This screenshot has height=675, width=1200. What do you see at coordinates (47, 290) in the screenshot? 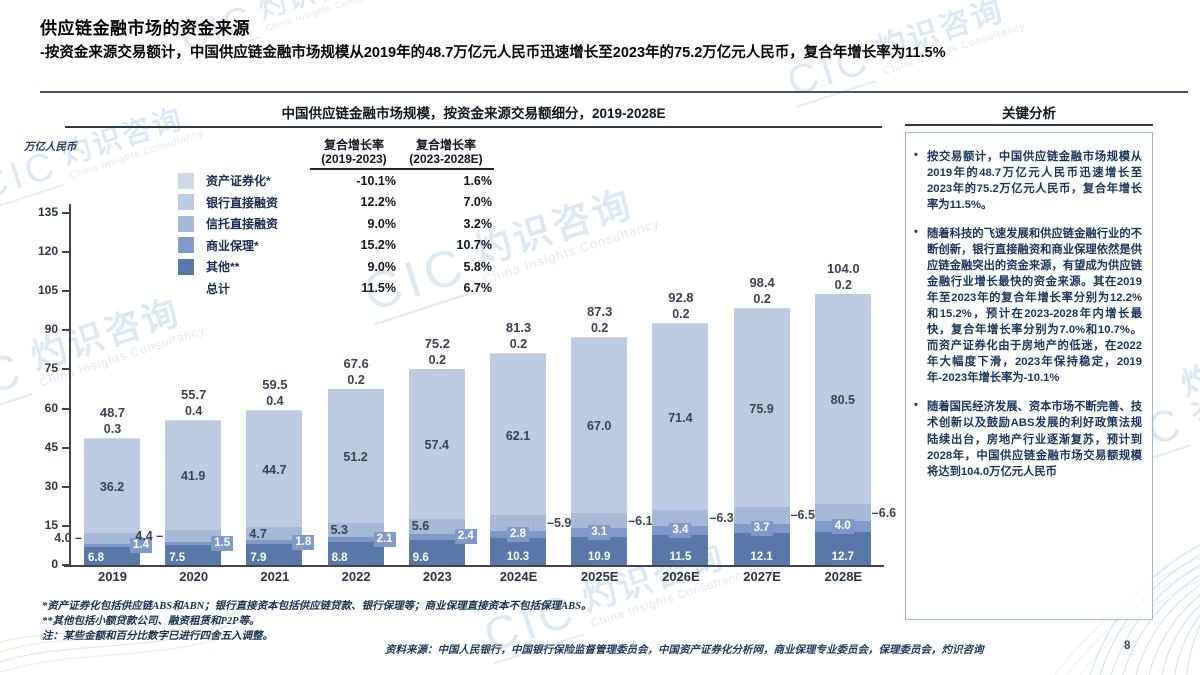
I see `y-tick-label: 105` at bounding box center [47, 290].